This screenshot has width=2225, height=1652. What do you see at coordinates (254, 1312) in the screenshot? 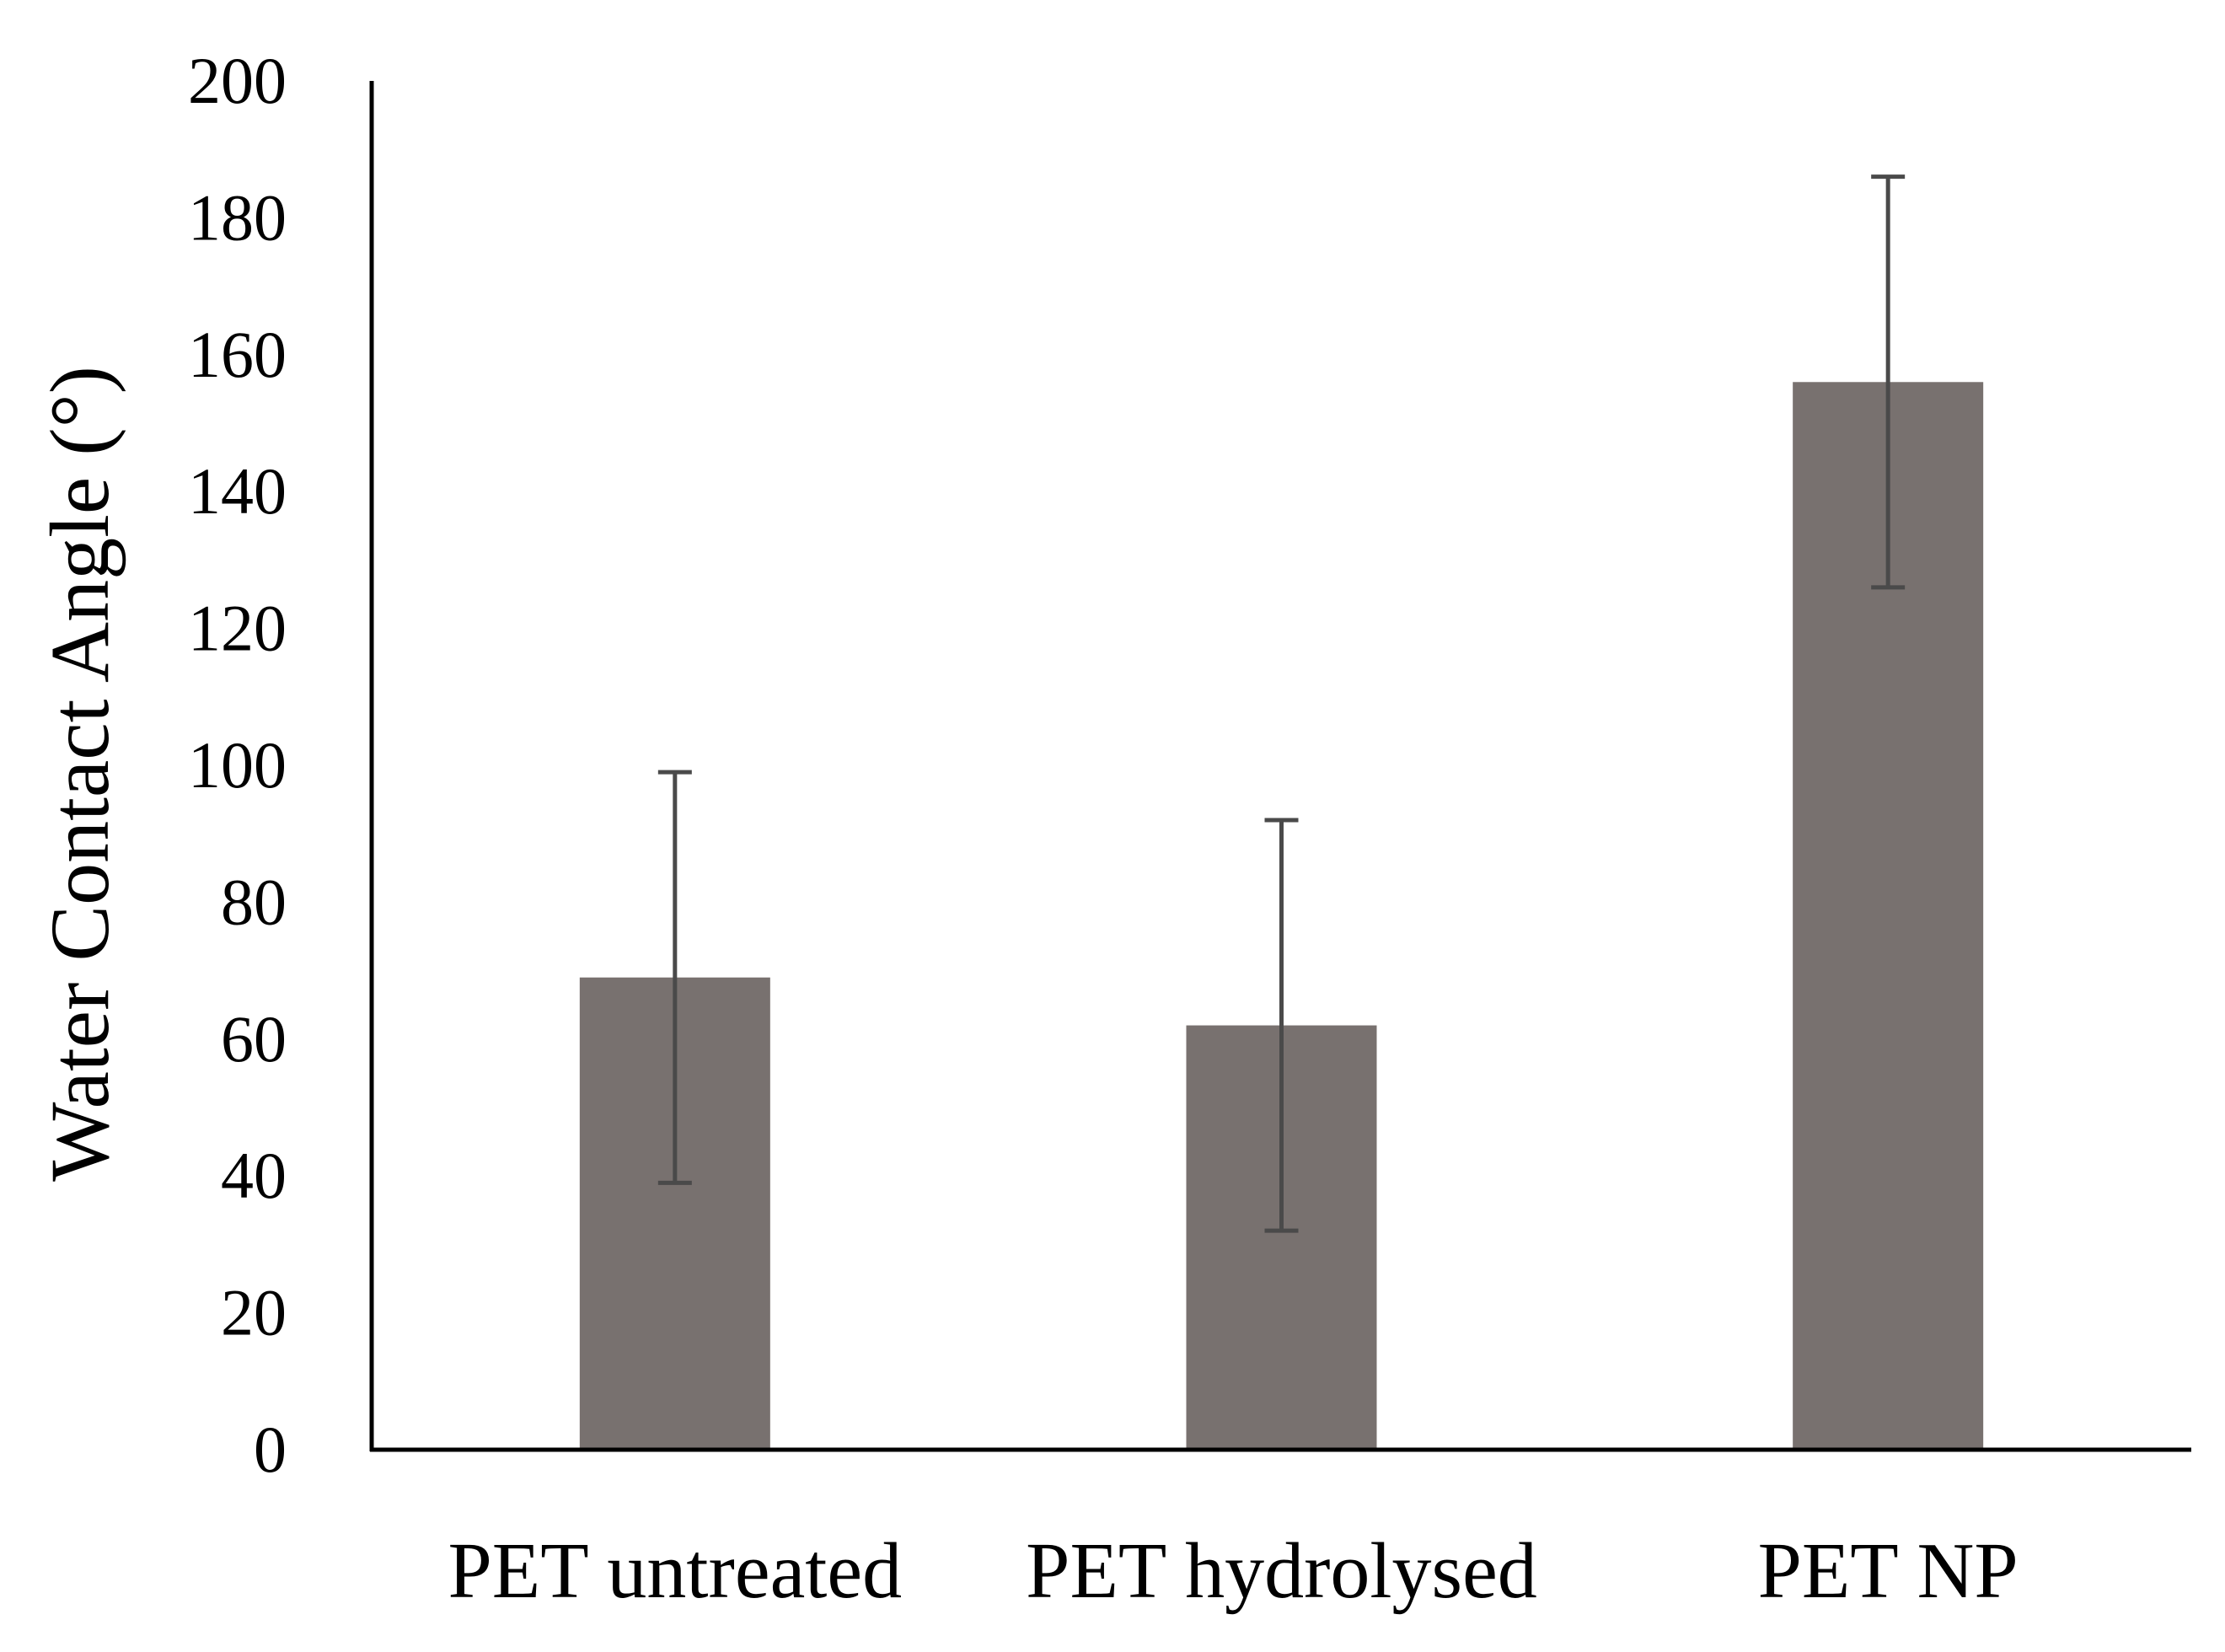
I see `y-tick-label: 20` at bounding box center [254, 1312].